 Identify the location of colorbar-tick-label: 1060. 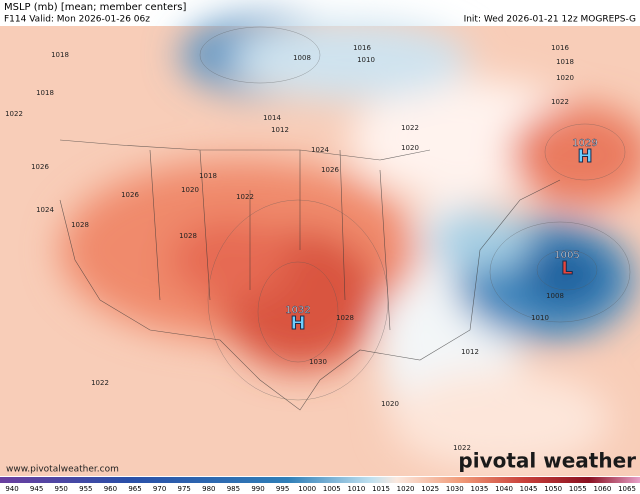
(602, 489).